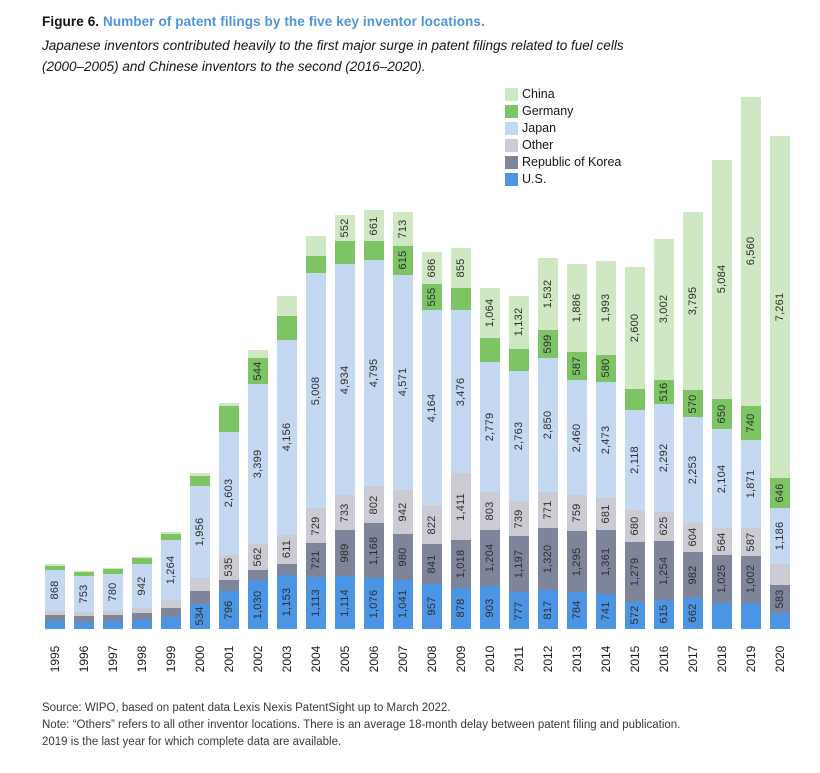  I want to click on segment-other-2008: 822, so click(432, 525).